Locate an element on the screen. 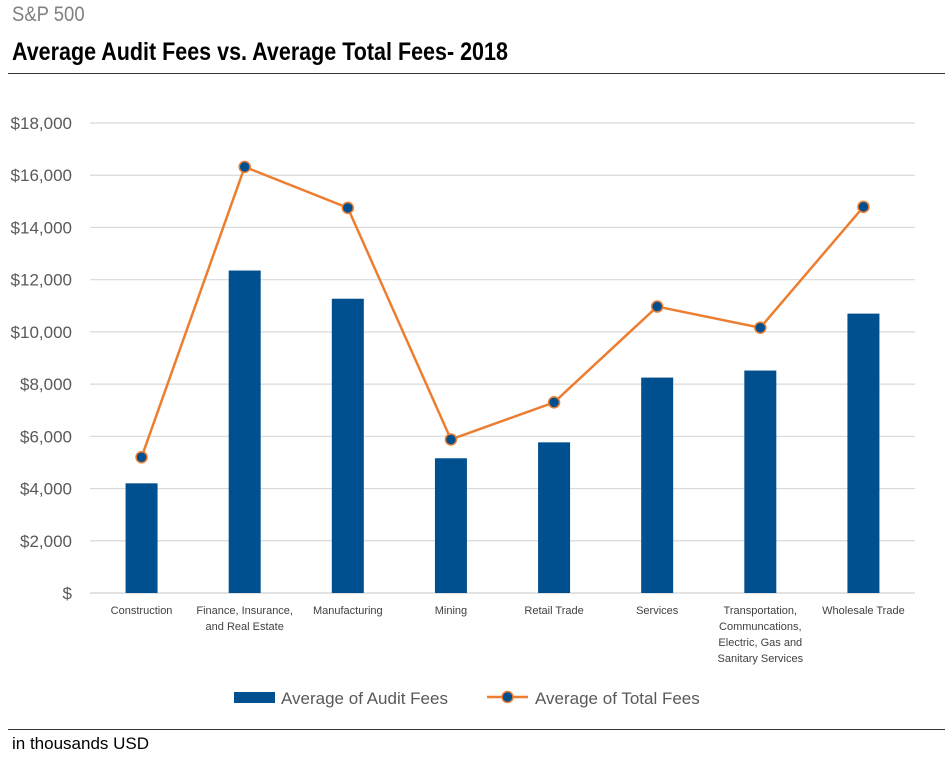  y-tick-label: $10,000 is located at coordinates (41, 332).